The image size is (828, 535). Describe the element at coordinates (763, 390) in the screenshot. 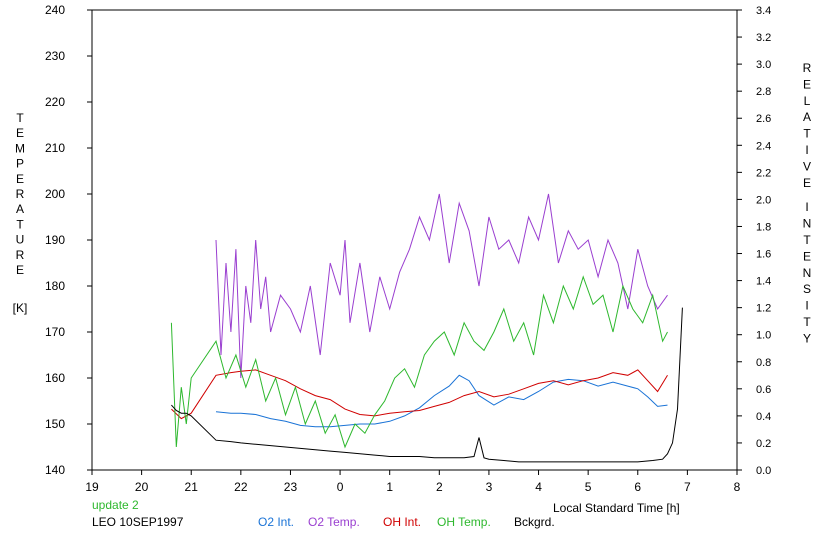

I see `y-right-tick-label: 0.6` at that location.